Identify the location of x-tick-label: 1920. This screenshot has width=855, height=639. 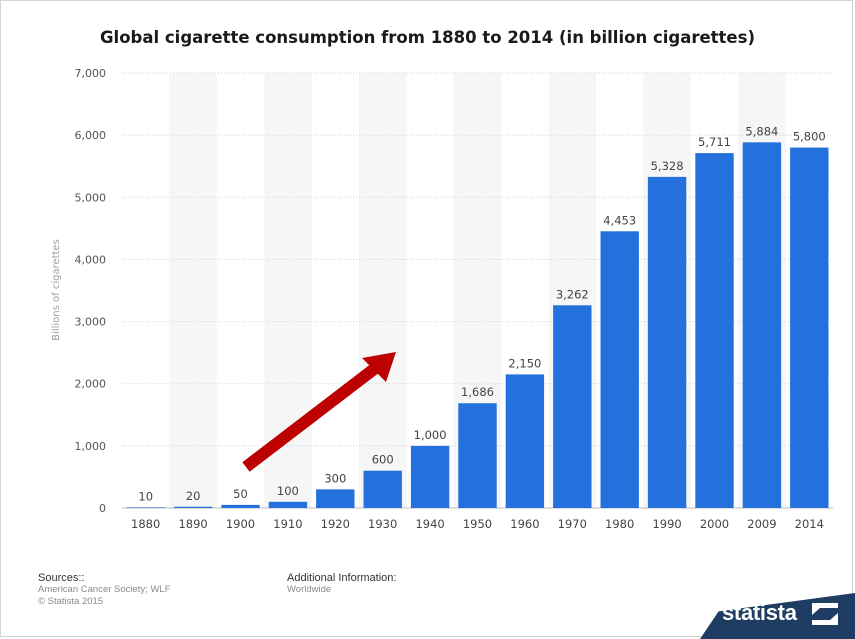
(335, 524).